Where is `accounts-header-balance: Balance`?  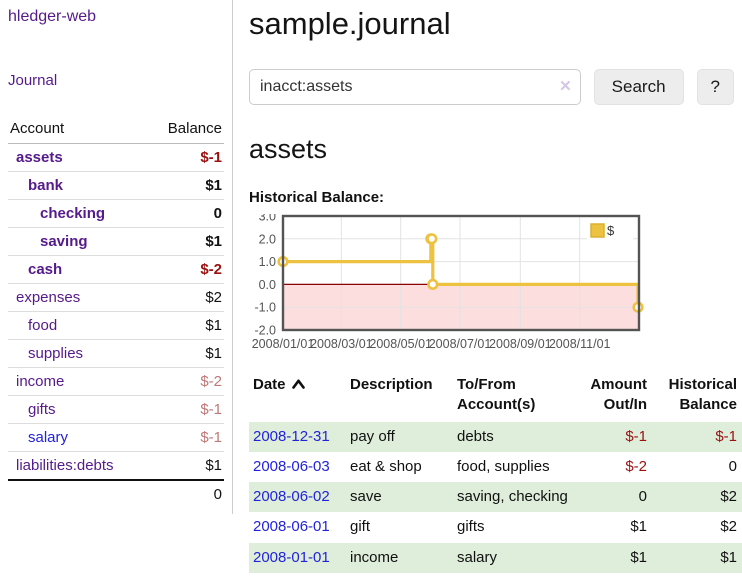
accounts-header-balance: Balance is located at coordinates (194, 128).